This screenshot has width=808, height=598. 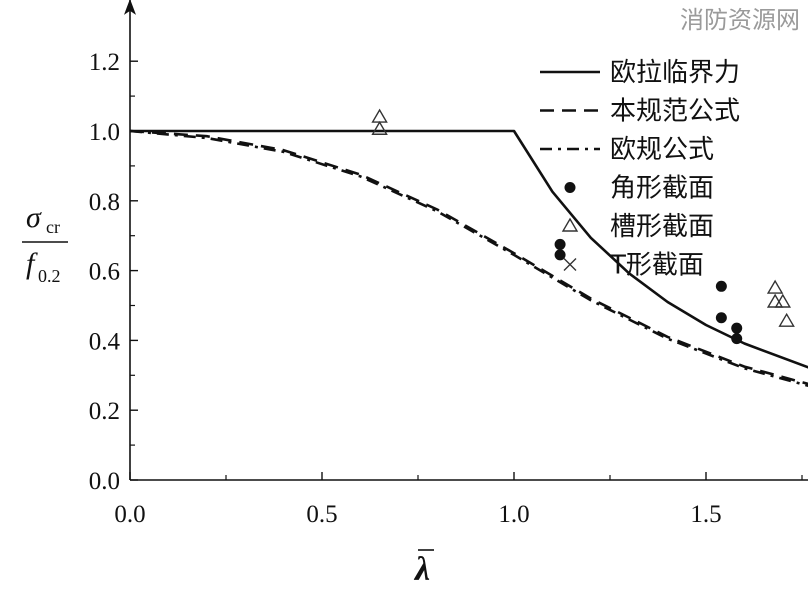 I want to click on y-axis-label-numerator-sub: cr, so click(x=53, y=227).